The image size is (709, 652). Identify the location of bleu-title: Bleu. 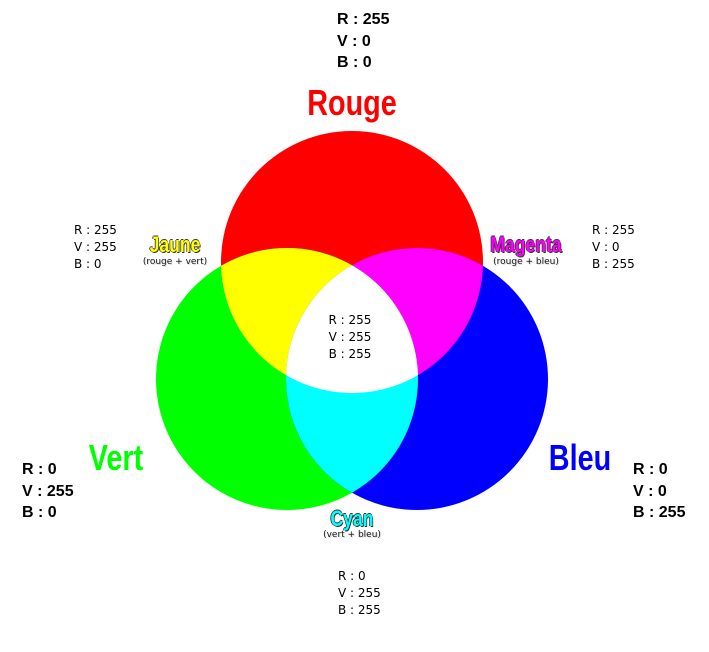
(580, 457).